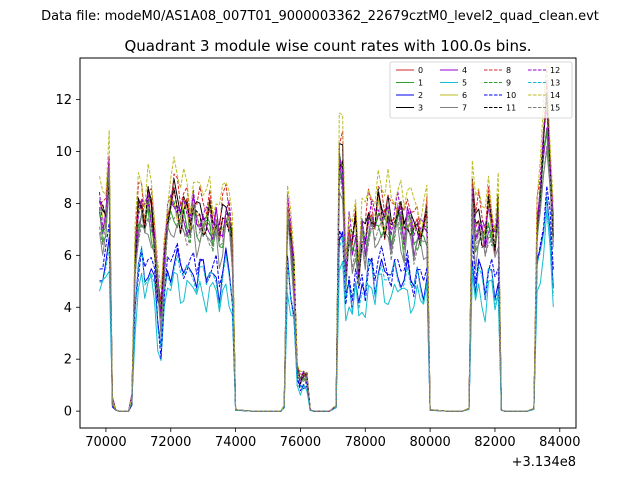 The image size is (640, 480). Describe the element at coordinates (68, 308) in the screenshot. I see `y-tick-label: 4` at that location.